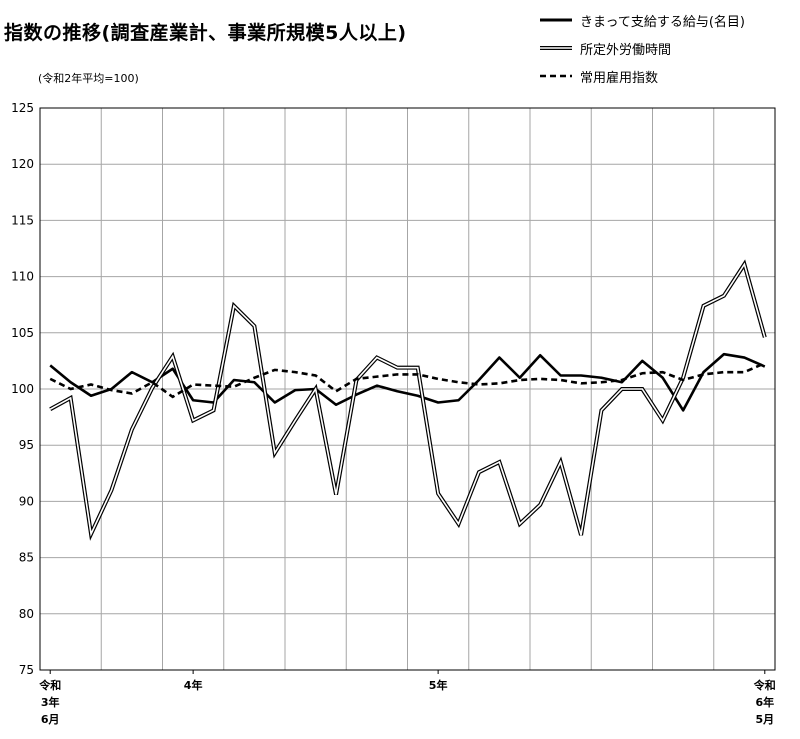 The width and height of the screenshot is (800, 739). Describe the element at coordinates (22, 389) in the screenshot. I see `y-tick-label: 100` at that location.